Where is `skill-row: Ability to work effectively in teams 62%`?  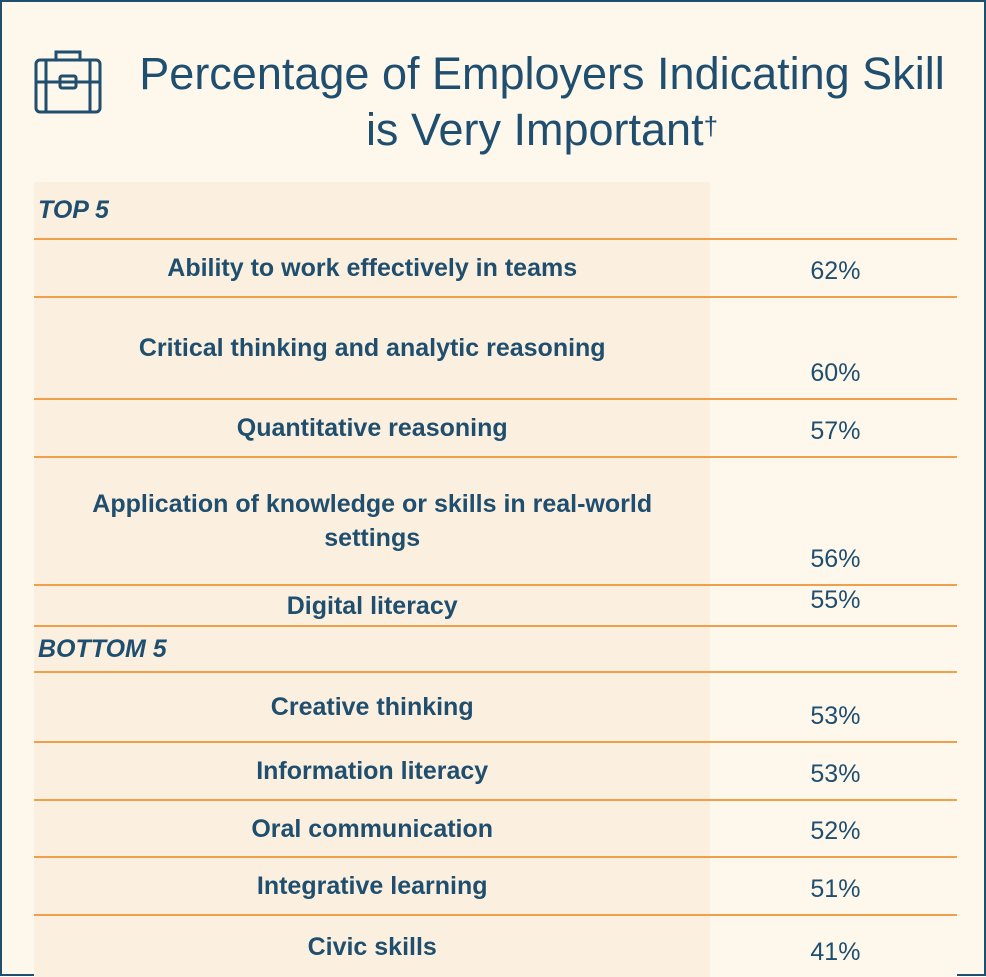 skill-row: Ability to work effectively in teams 62% is located at coordinates (495, 268).